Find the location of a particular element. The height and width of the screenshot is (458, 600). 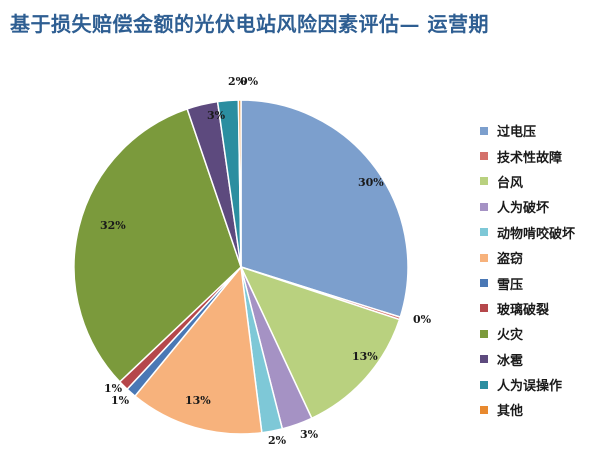

data-label-3: 3% is located at coordinates (309, 434).